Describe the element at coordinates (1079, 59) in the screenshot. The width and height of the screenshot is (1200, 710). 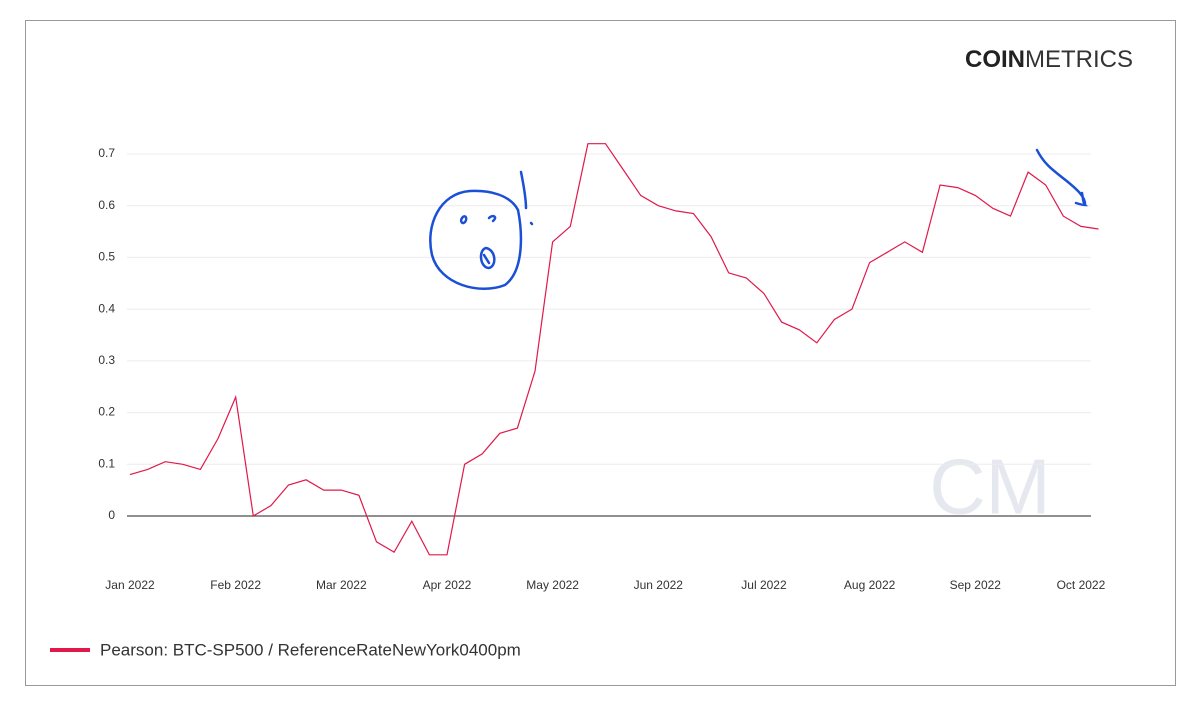
I see `logo-light: METRICS` at that location.